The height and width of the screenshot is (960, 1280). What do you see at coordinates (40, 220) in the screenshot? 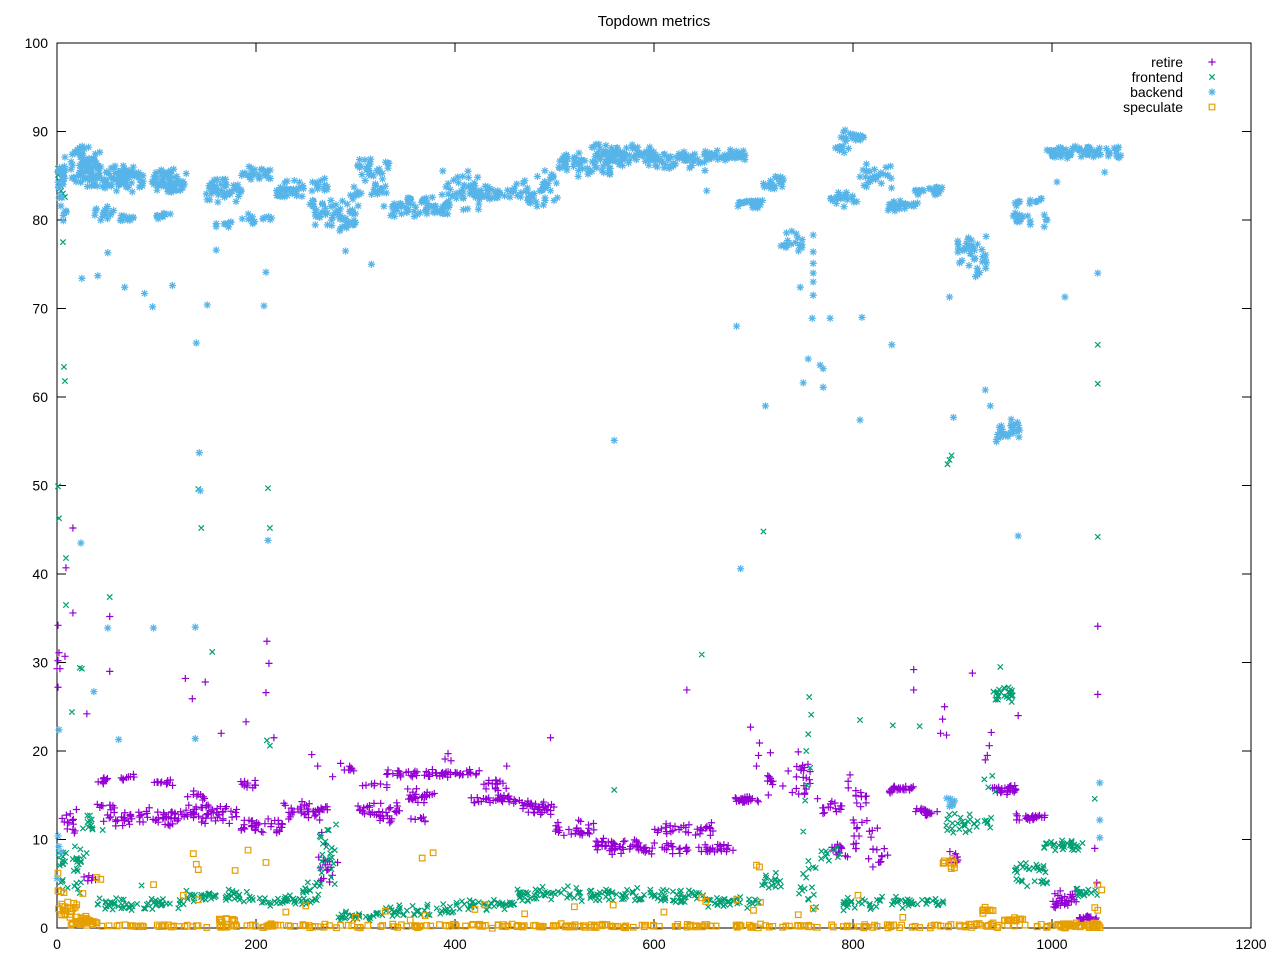
I see `y-tick-label: 80` at bounding box center [40, 220].